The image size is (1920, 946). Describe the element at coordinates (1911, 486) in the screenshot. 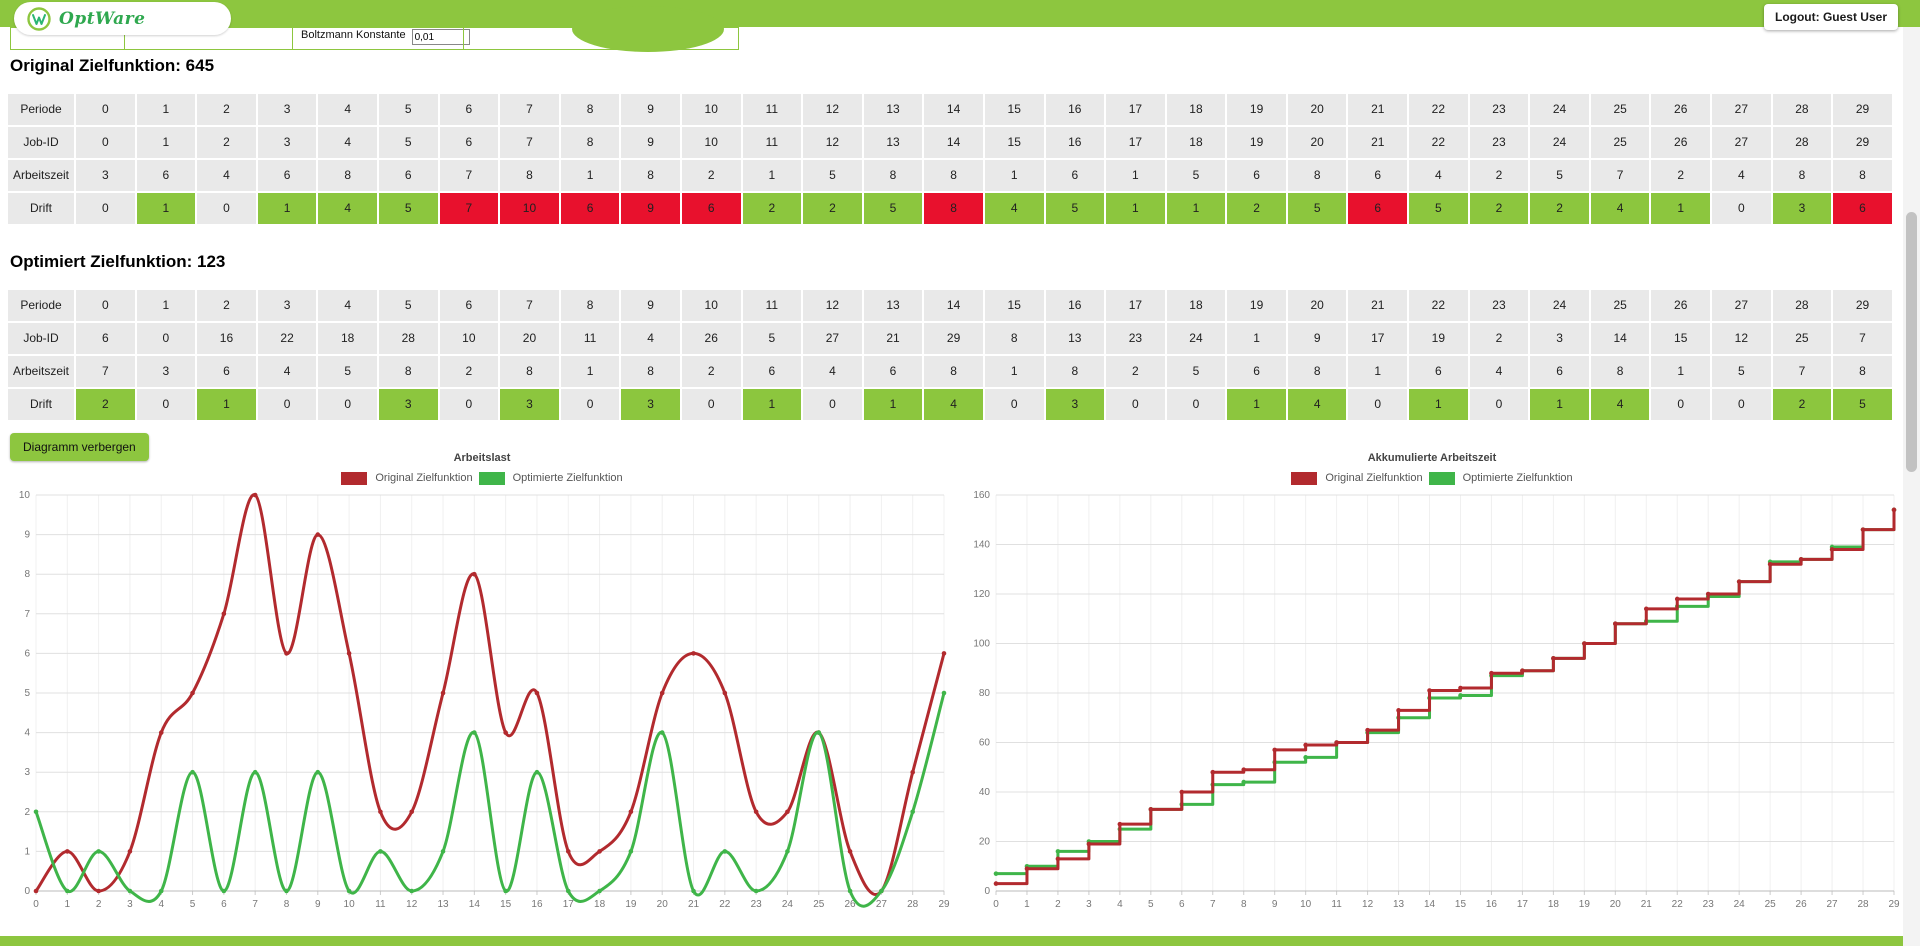

I see `vertical-scrollbar-track` at that location.